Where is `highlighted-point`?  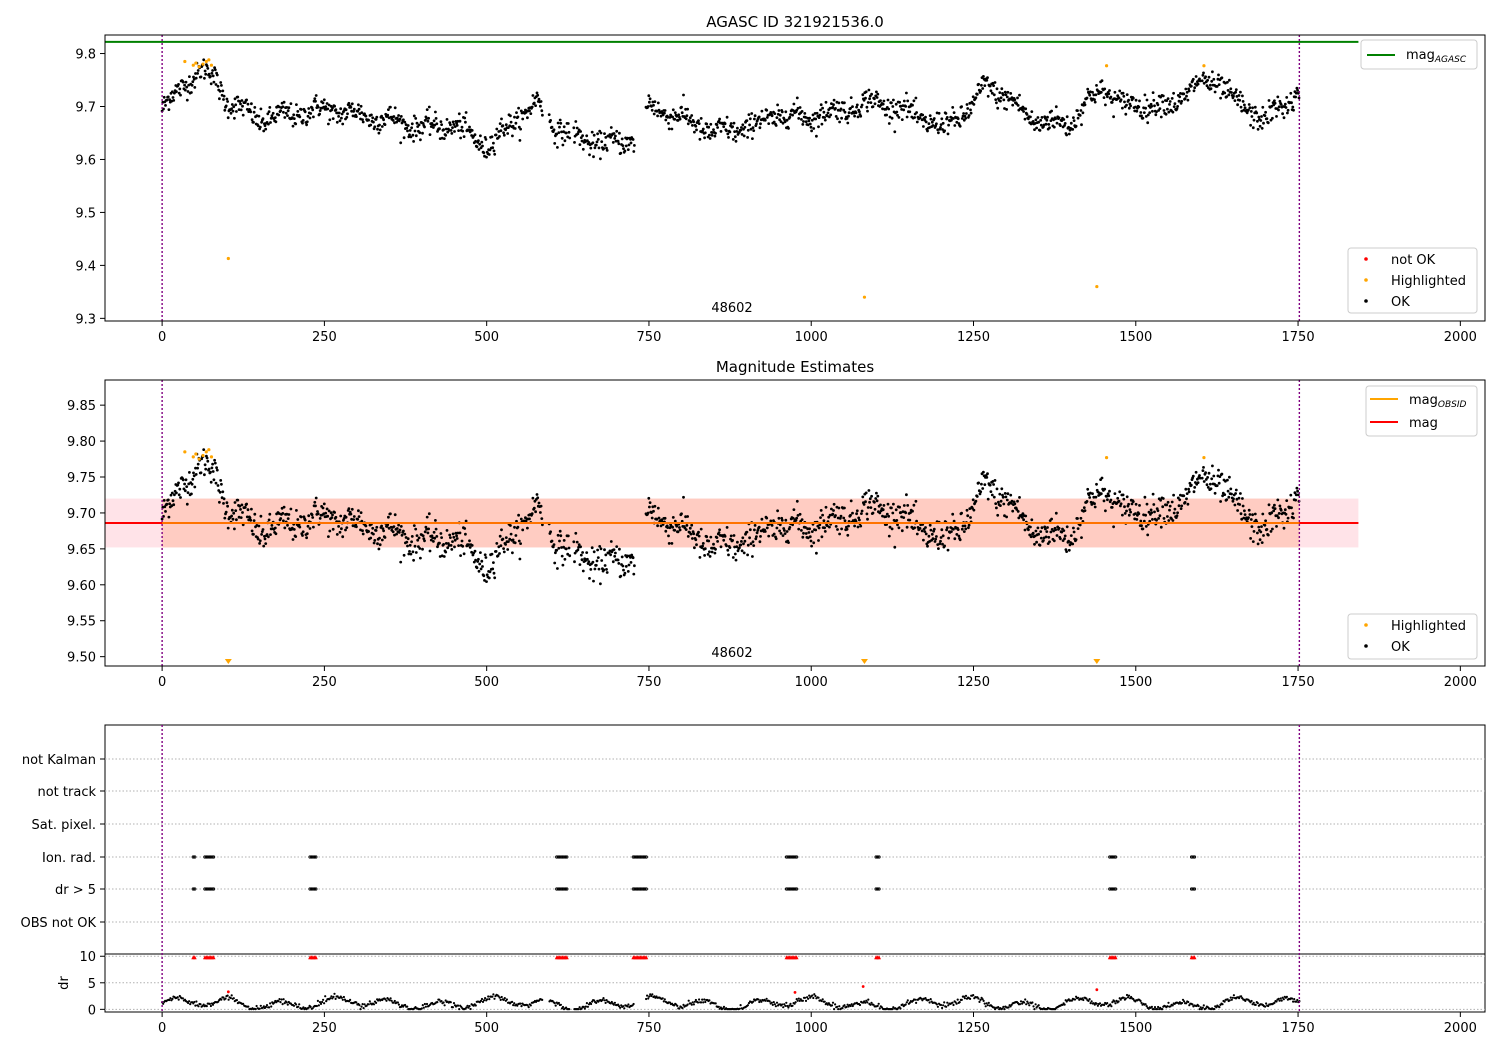 highlighted-point is located at coordinates (203, 64).